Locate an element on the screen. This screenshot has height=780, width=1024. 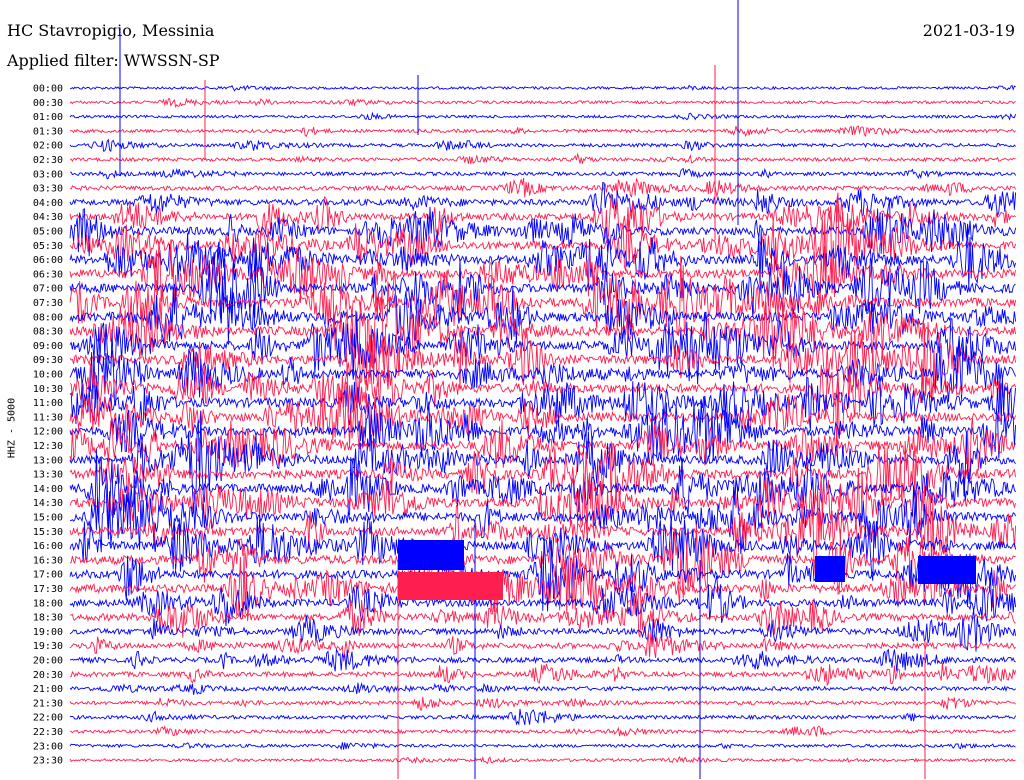
time-tick-label: 13:00 is located at coordinates (48, 460).